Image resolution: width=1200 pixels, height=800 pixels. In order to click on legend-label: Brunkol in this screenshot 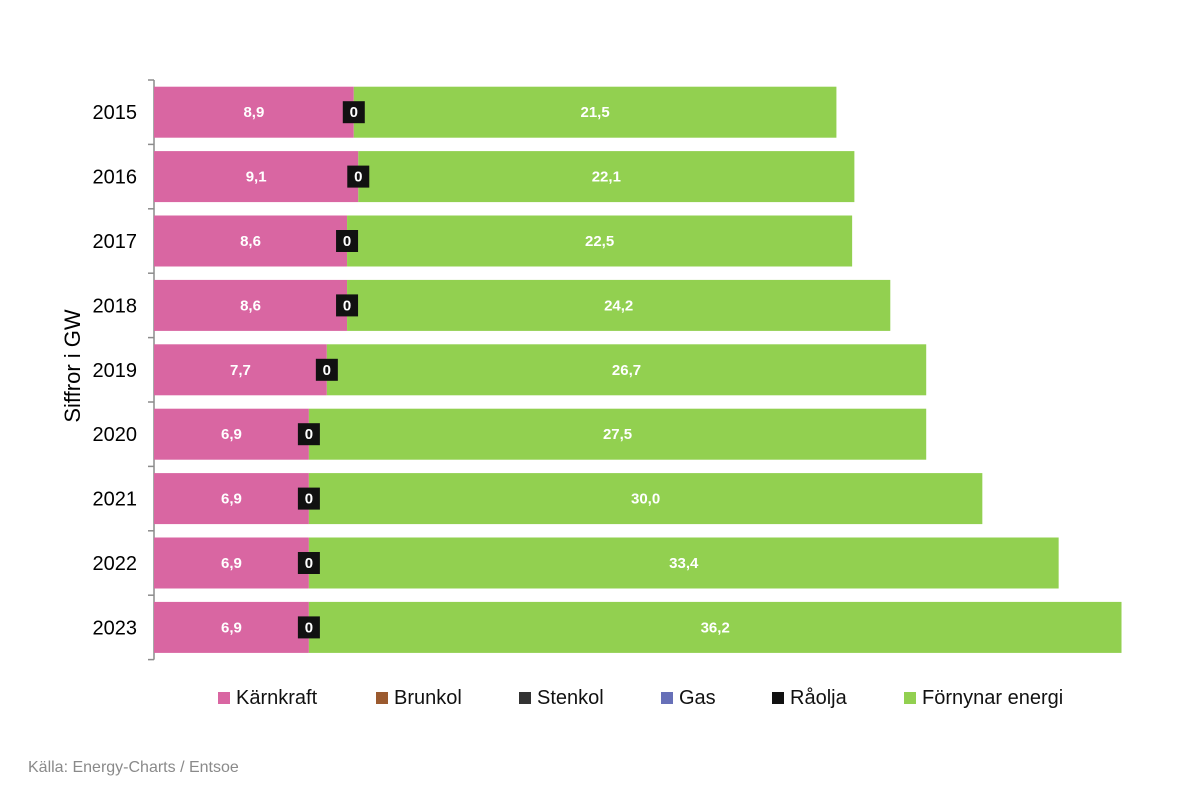, I will do `click(428, 697)`.